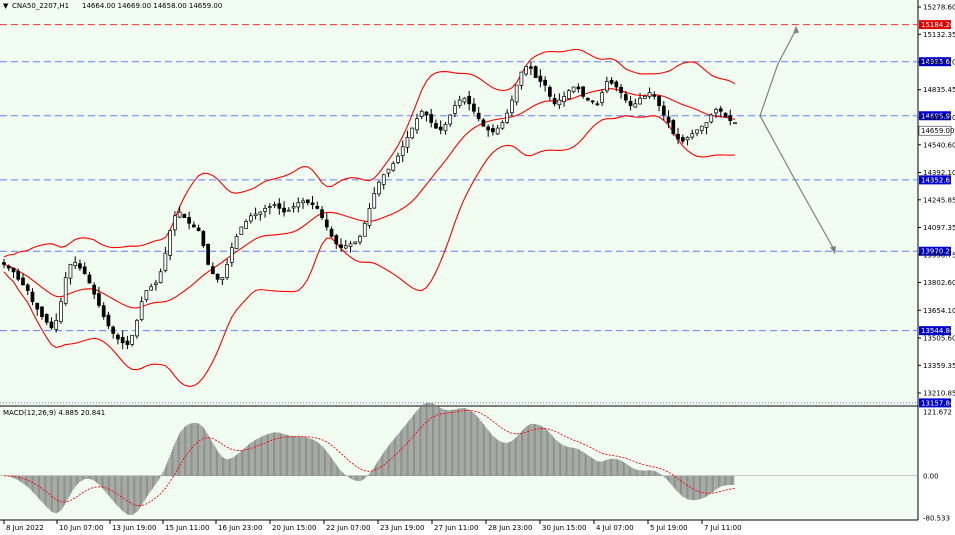  I want to click on arrow-down-head-icon, so click(833, 250).